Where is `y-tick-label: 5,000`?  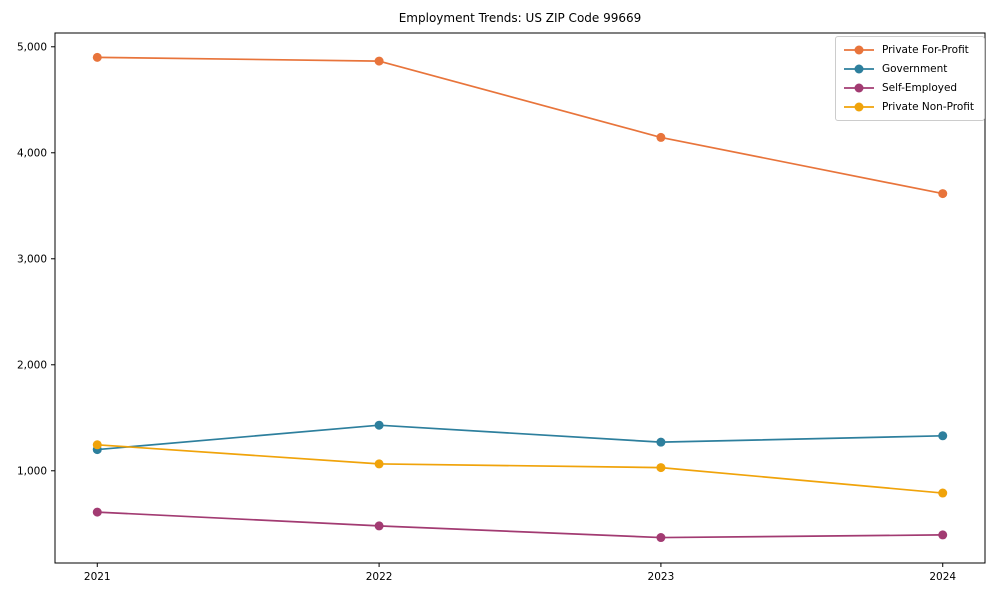
y-tick-label: 5,000 is located at coordinates (32, 47).